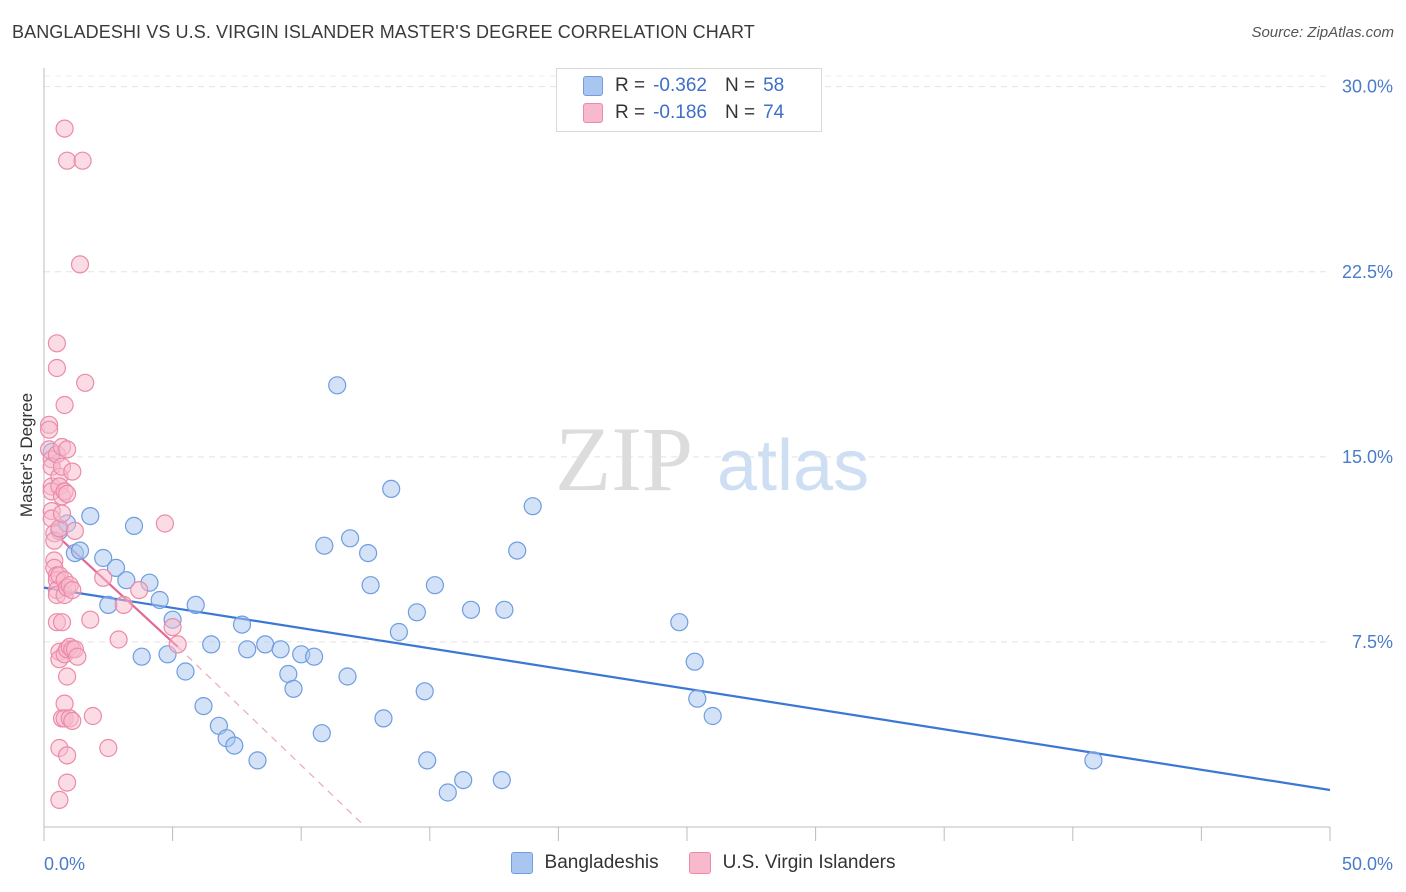  I want to click on legend-swatch-virgin-islanders, so click(593, 113).